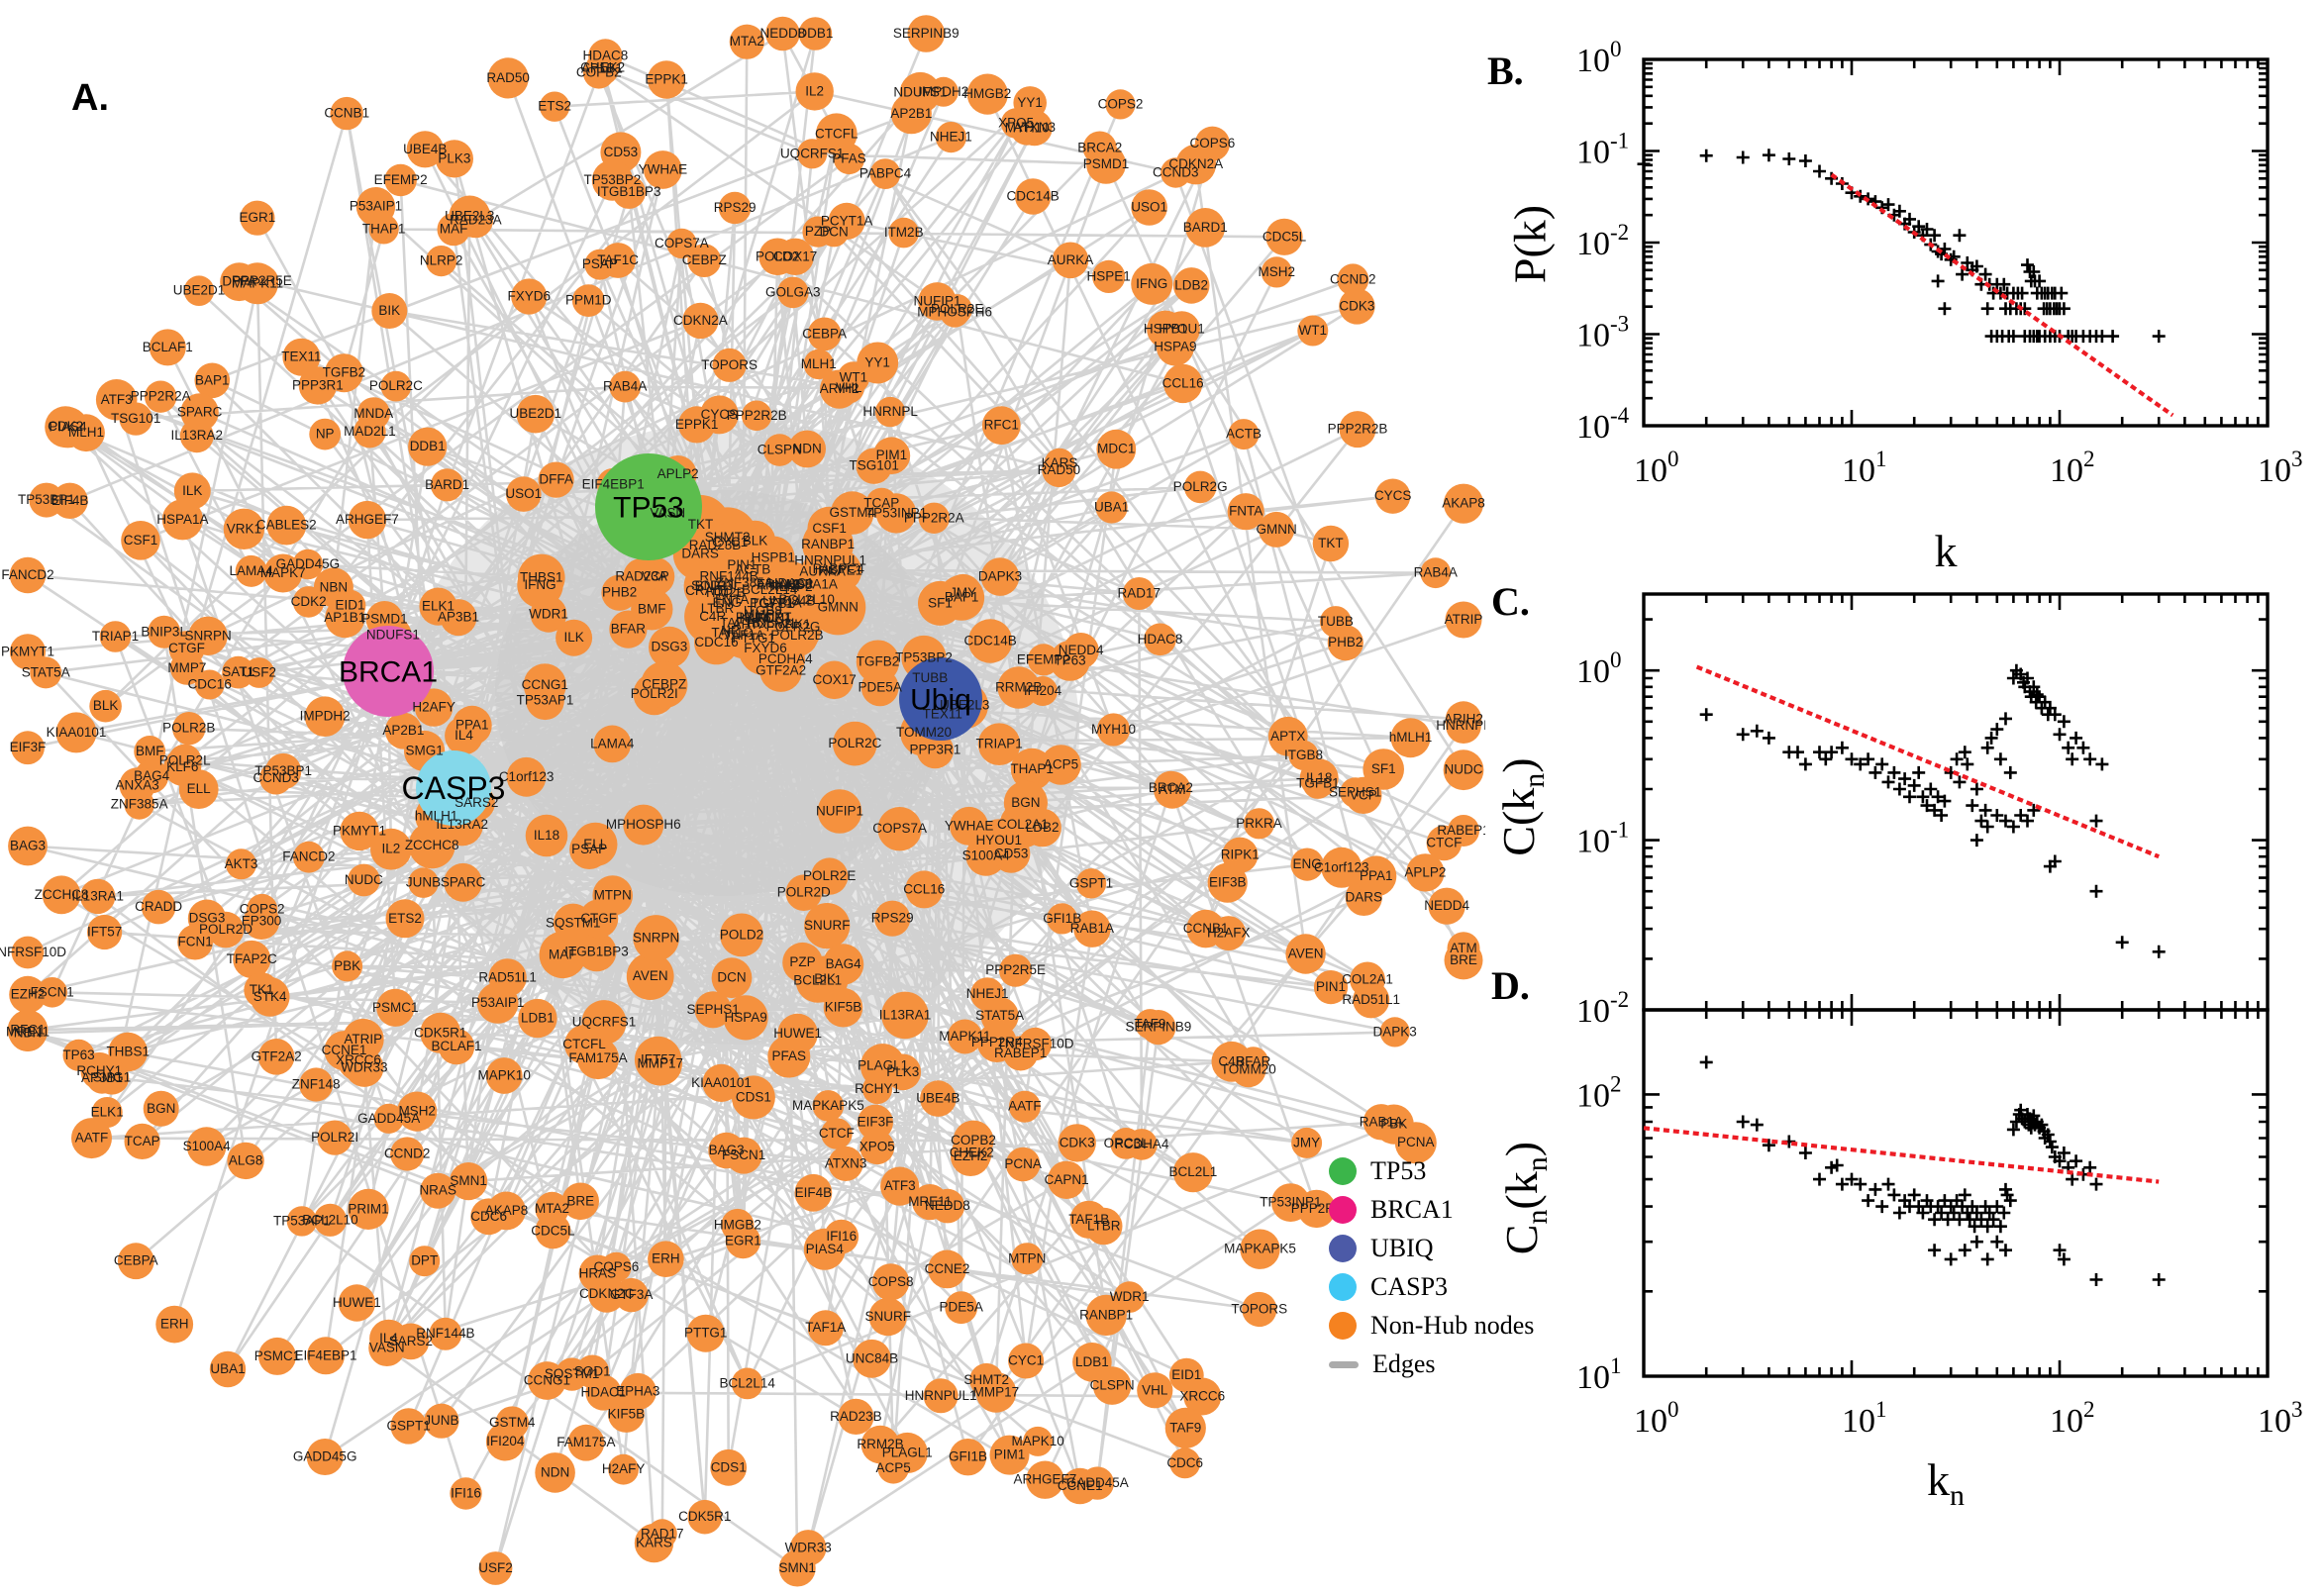  I want to click on gene-label: NP, so click(730, 630).